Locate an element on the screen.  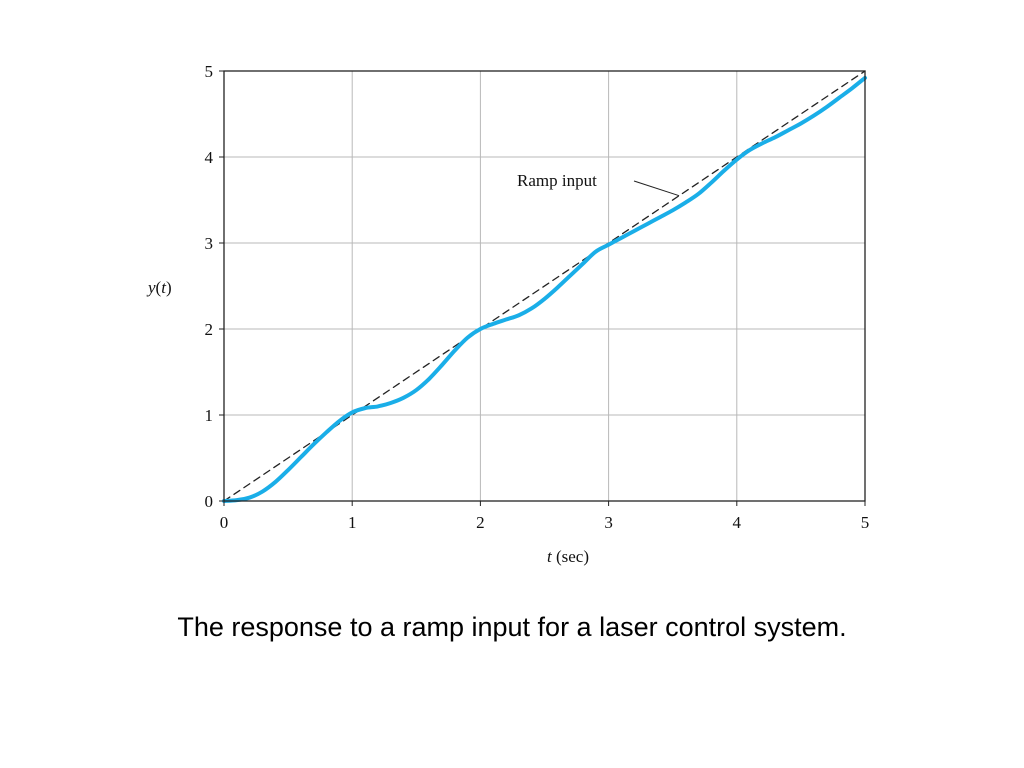
y-tick-label-1: 1 is located at coordinates (209, 415).